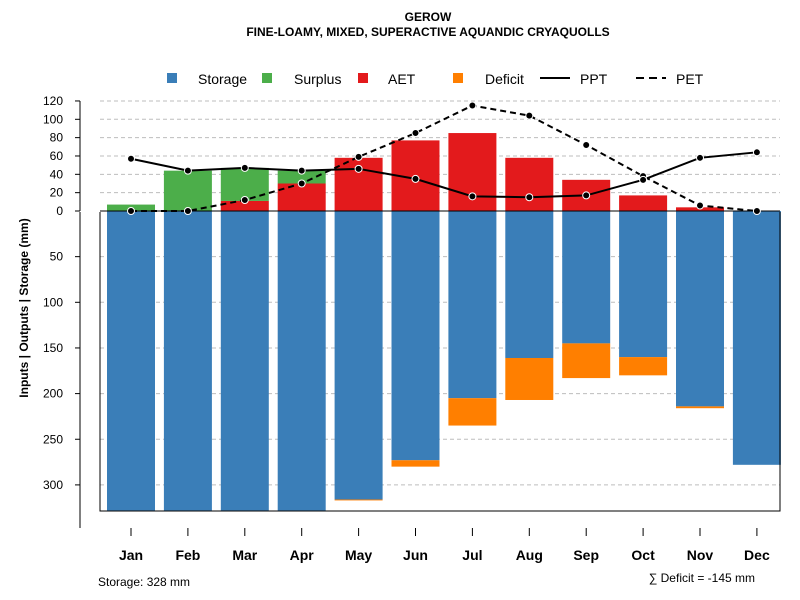  I want to click on y-tick-label-bottom: 50, so click(57, 257).